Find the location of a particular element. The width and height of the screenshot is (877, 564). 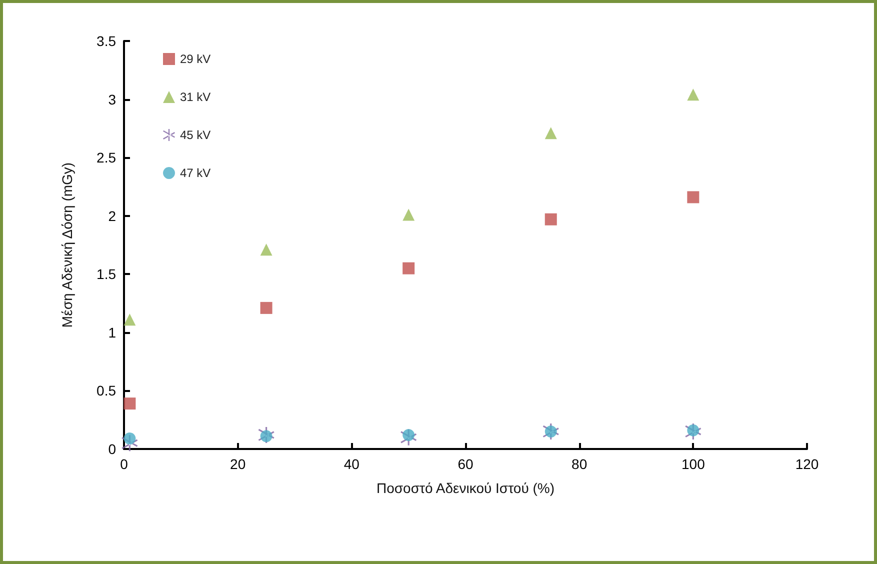

x-tick-label: 20 is located at coordinates (238, 464).